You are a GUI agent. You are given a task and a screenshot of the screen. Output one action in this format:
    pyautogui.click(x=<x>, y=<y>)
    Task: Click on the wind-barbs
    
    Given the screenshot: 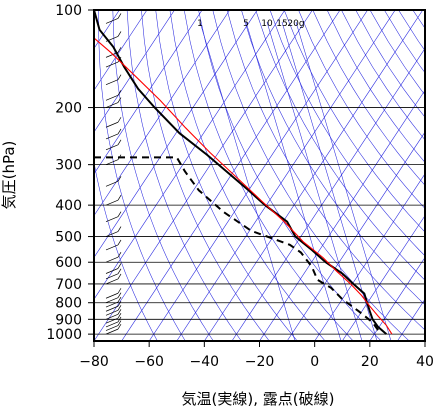 What is the action you would take?
    pyautogui.click(x=113, y=174)
    